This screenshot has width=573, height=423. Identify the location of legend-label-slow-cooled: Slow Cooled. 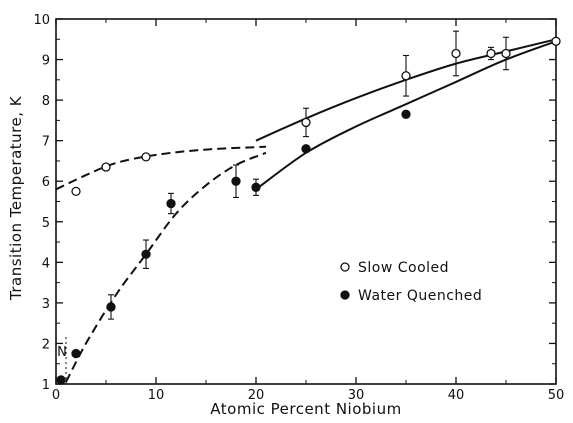
(403, 268).